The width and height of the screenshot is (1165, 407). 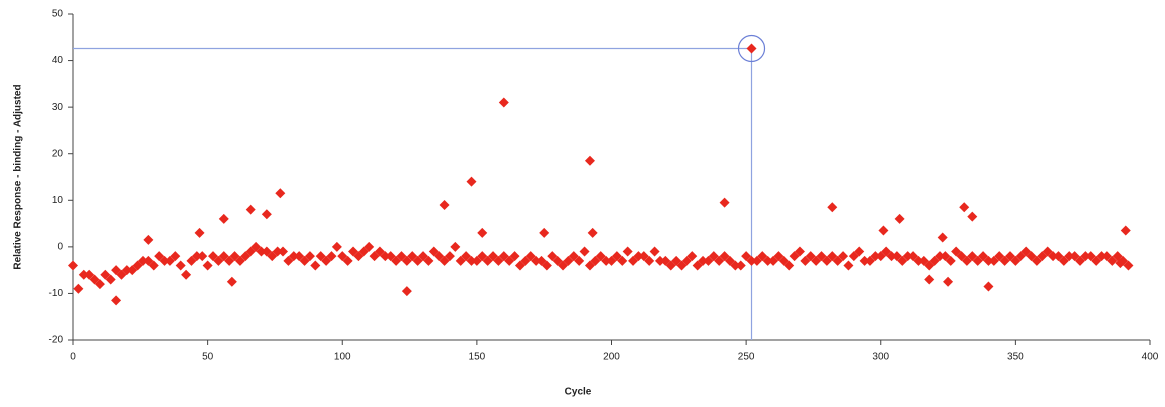 What do you see at coordinates (208, 357) in the screenshot?
I see `x-tick-label: 50` at bounding box center [208, 357].